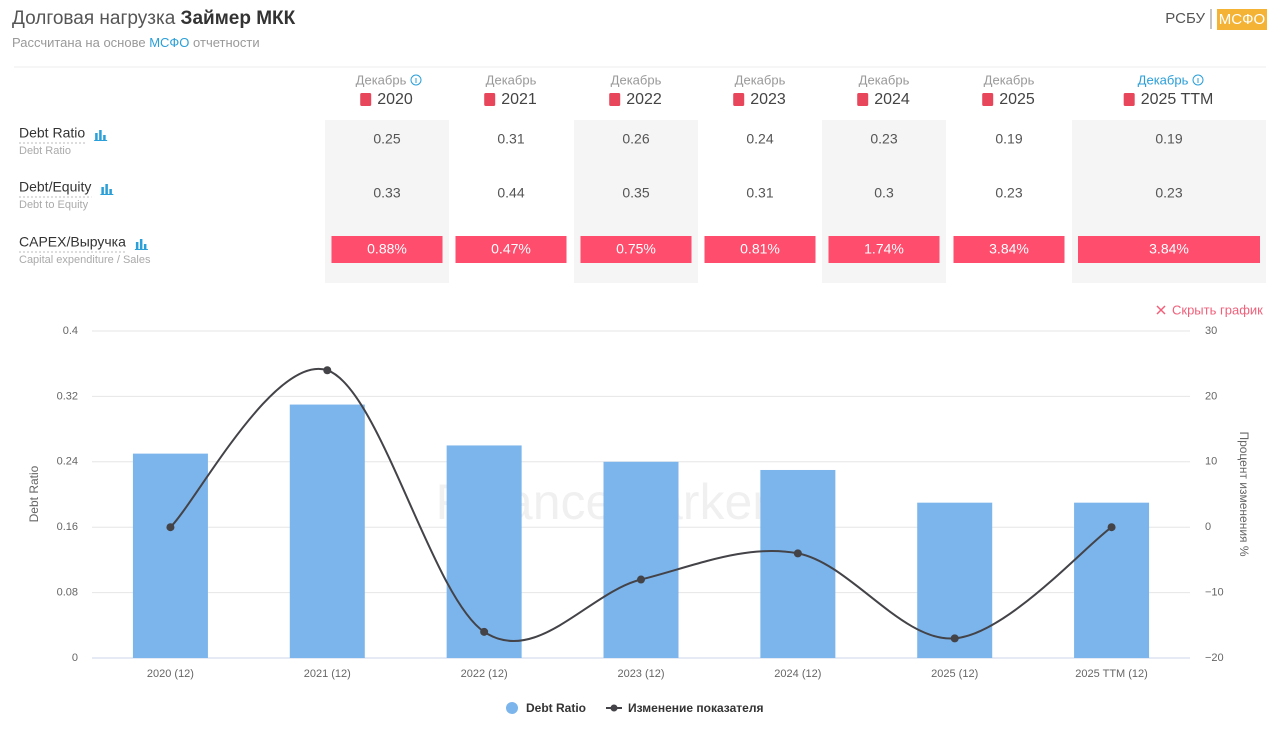 Image resolution: width=1280 pixels, height=737 pixels. I want to click on row-description: Capital expenditure / Sales, so click(85, 260).